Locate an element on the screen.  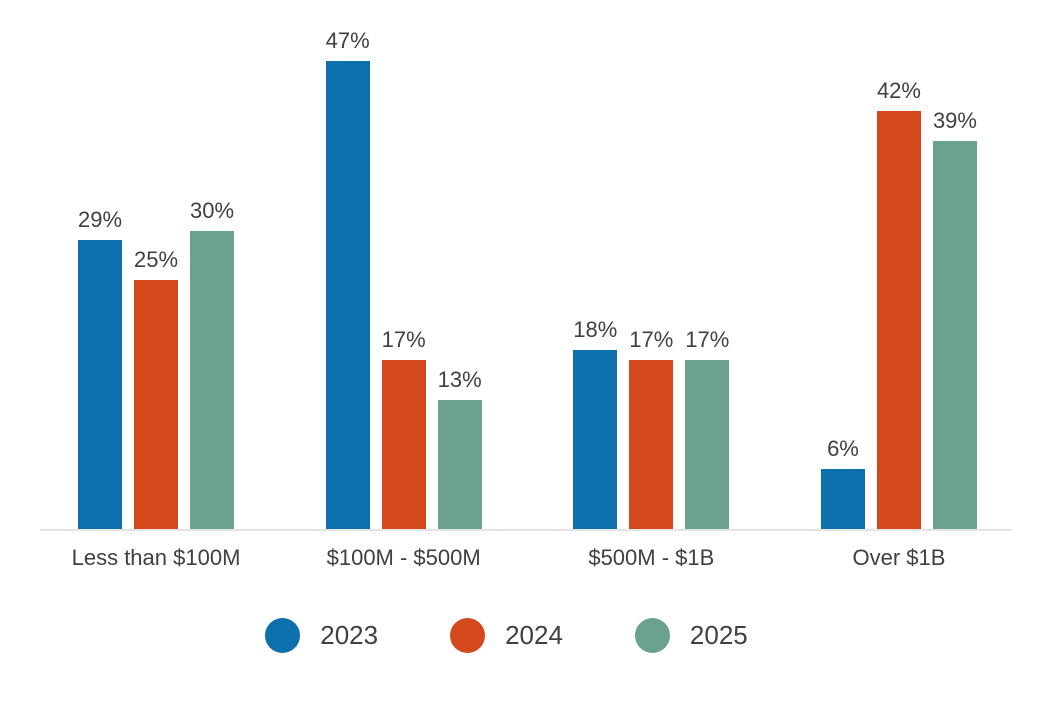
category-cell: Less than $100M is located at coordinates (156, 558).